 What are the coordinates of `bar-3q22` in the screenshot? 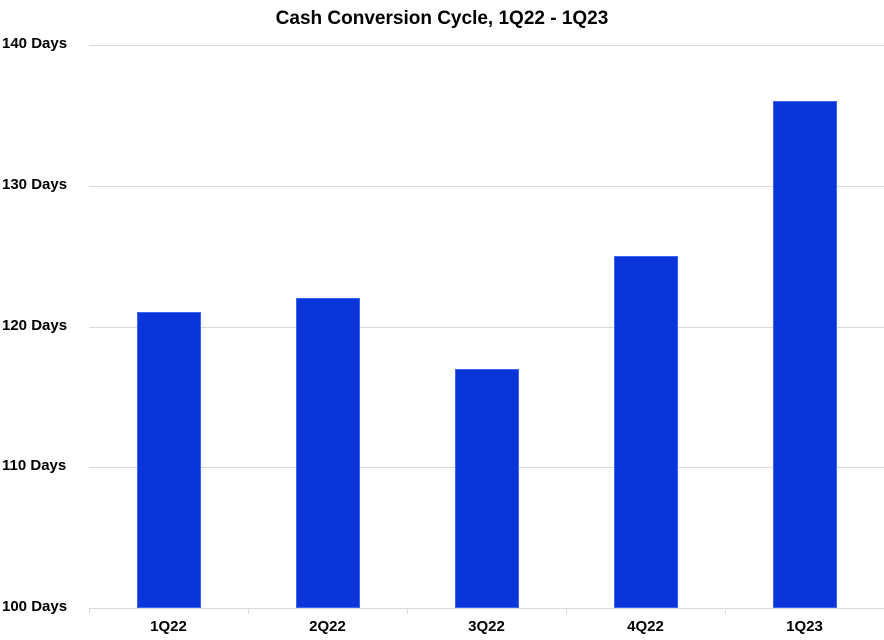 It's located at (486, 488).